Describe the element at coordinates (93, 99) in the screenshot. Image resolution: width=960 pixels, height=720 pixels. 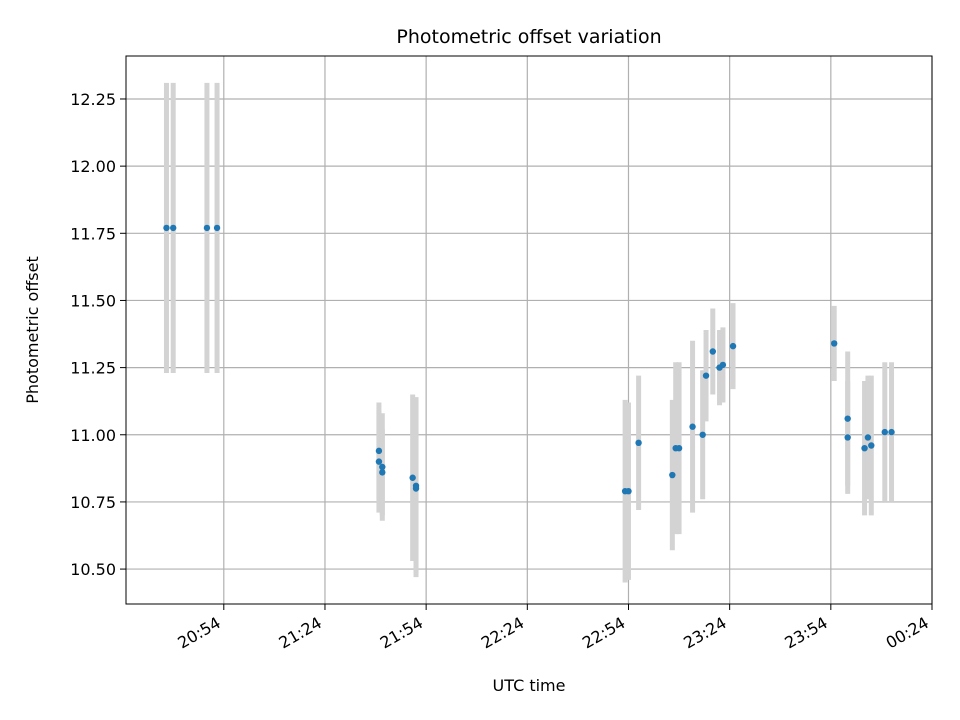
I see `y-tick-label: 12.25` at that location.